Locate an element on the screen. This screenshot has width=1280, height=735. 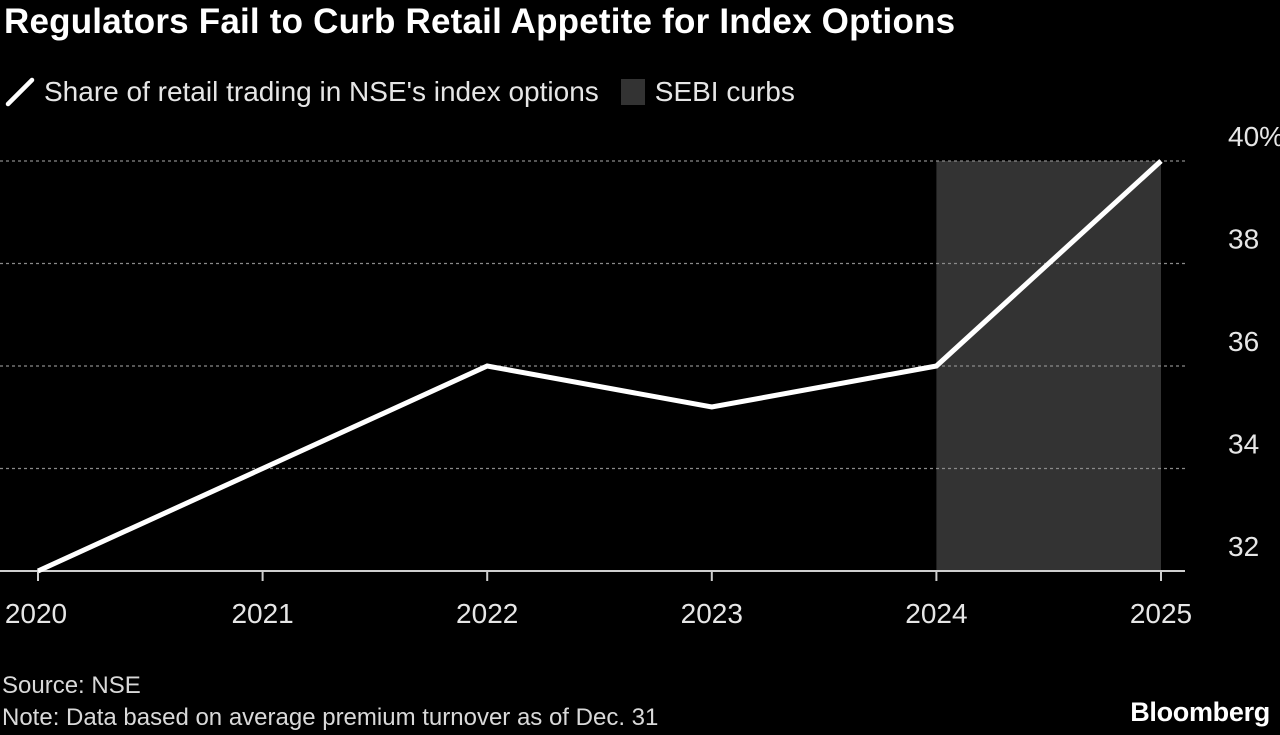
y-tick-label: 32 is located at coordinates (1243, 546).